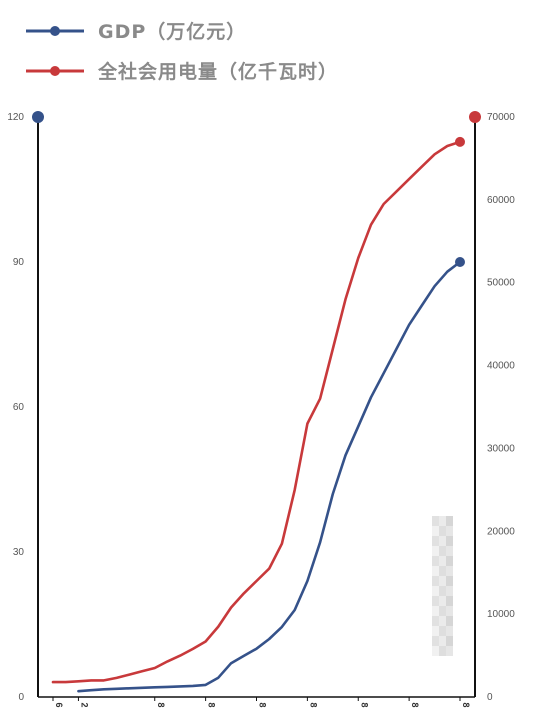  I want to click on y-right-tick-label: 10000, so click(501, 614).